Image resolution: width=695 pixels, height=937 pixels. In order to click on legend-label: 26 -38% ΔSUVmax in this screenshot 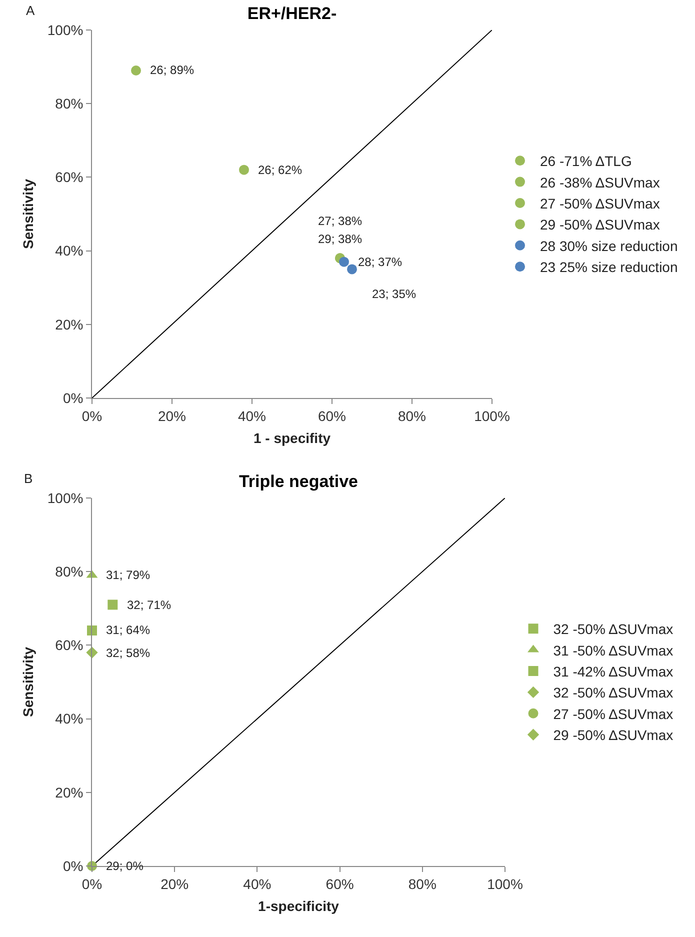, I will do `click(600, 182)`.